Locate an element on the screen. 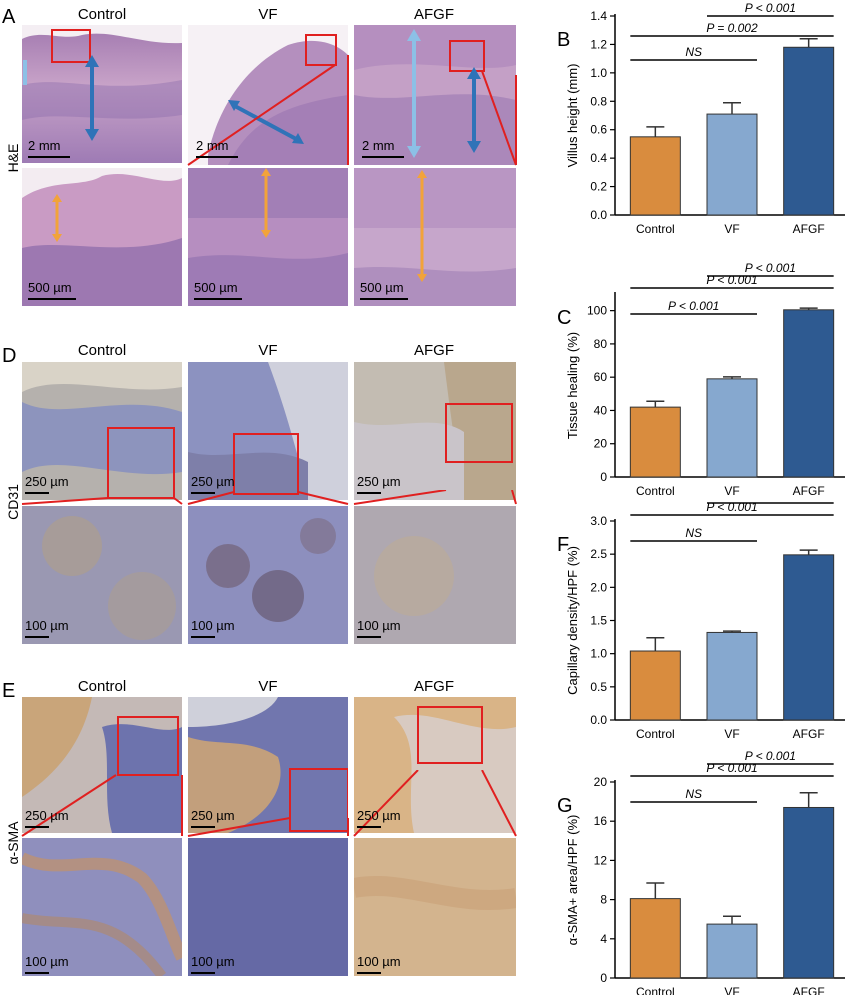 The image size is (865, 1000). y-tick-label: 1.4 is located at coordinates (598, 16).